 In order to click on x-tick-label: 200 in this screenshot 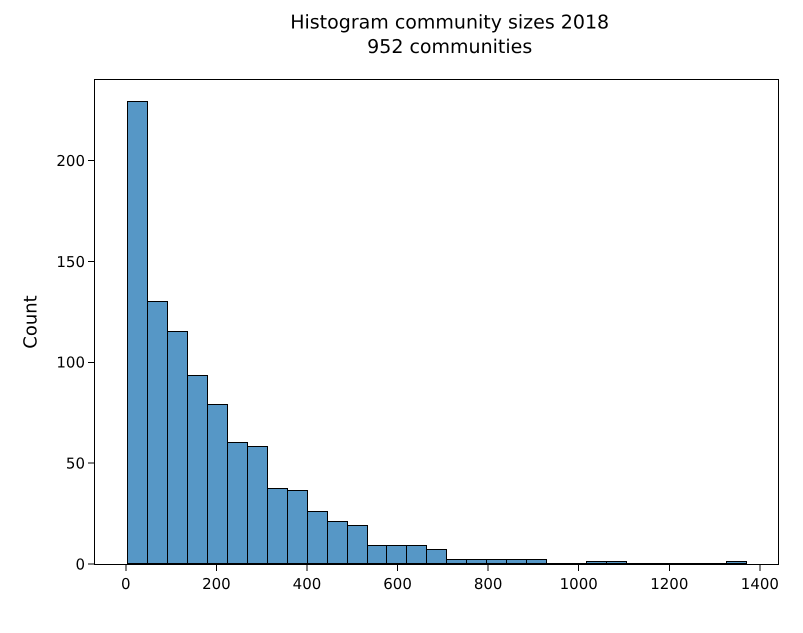, I will do `click(216, 584)`.